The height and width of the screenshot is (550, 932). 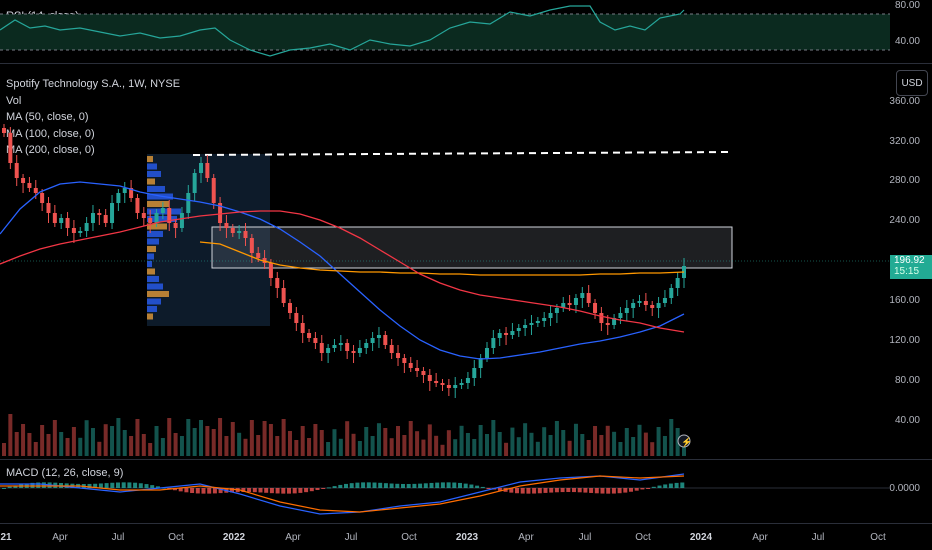 What do you see at coordinates (93, 84) in the screenshot?
I see `main-title: Spotify Technology S.A., 1W, NYSE` at bounding box center [93, 84].